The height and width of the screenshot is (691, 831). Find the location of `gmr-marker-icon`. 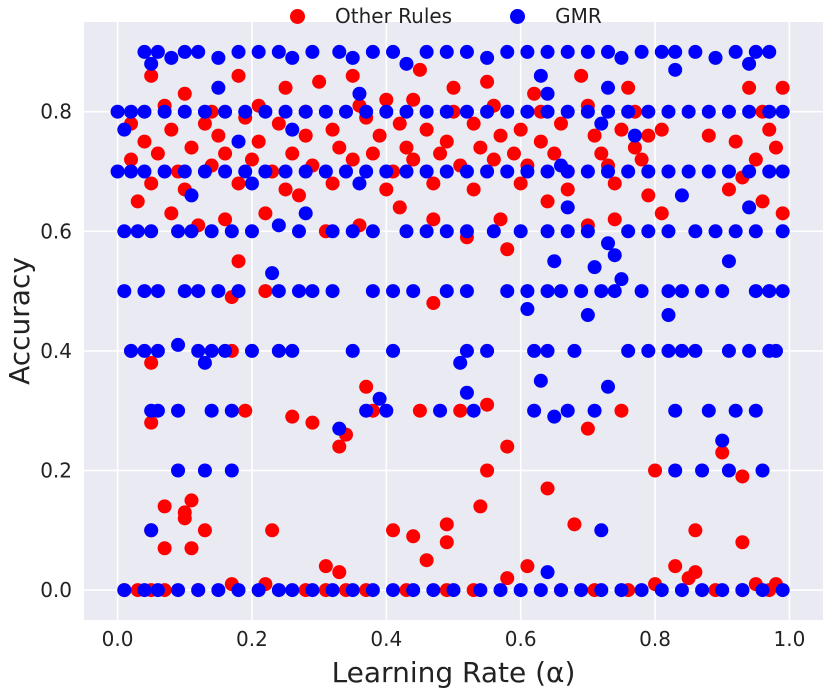

gmr-marker-icon is located at coordinates (518, 16).